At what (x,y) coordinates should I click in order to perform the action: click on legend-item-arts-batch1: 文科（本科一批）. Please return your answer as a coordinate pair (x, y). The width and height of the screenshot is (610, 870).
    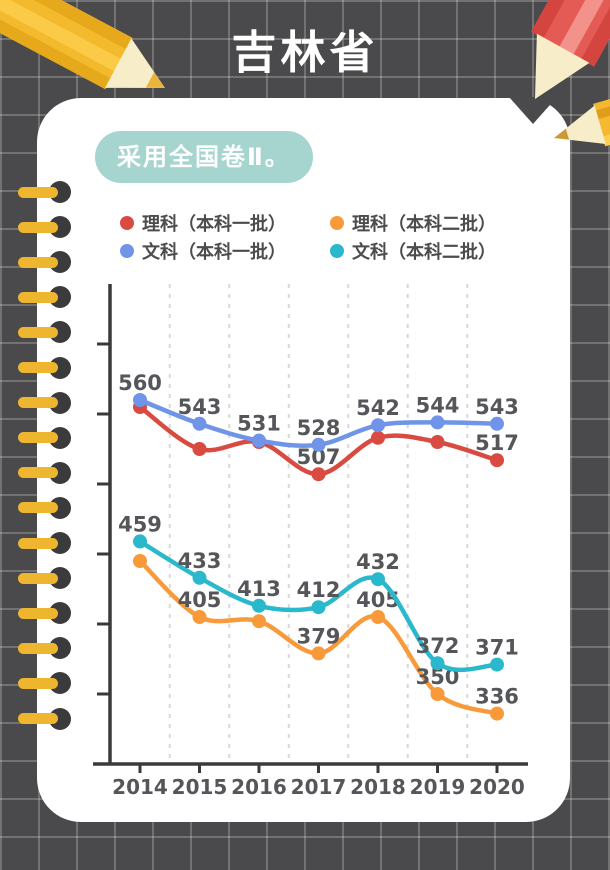
    Looking at the image, I should click on (225, 251).